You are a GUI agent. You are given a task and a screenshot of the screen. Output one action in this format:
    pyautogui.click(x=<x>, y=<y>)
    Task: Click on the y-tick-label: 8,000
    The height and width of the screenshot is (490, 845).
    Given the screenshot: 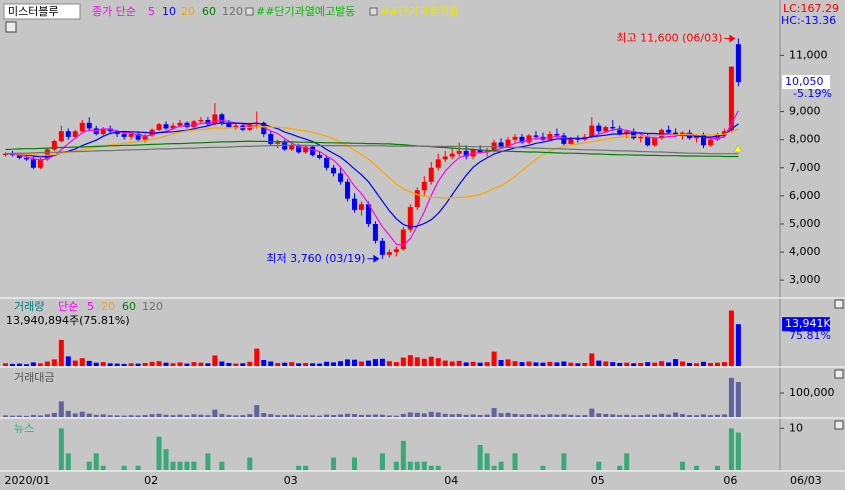 What is the action you would take?
    pyautogui.click(x=805, y=139)
    